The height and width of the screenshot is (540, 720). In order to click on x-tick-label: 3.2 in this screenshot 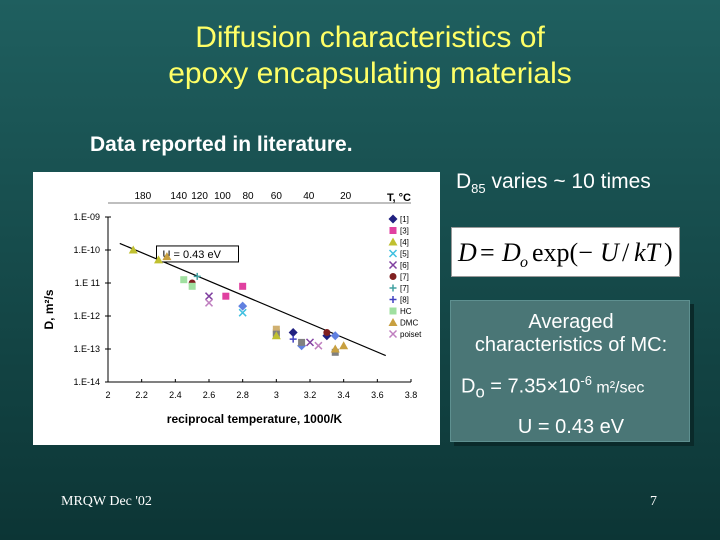, I will do `click(310, 395)`.